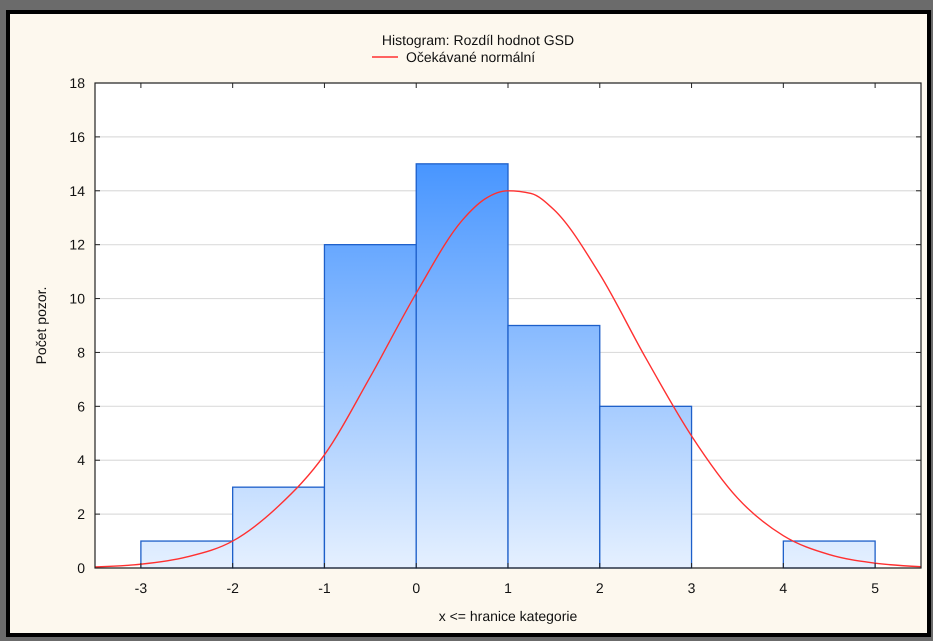 This screenshot has height=641, width=933. What do you see at coordinates (77, 190) in the screenshot?
I see `y-tick-label: 14` at bounding box center [77, 190].